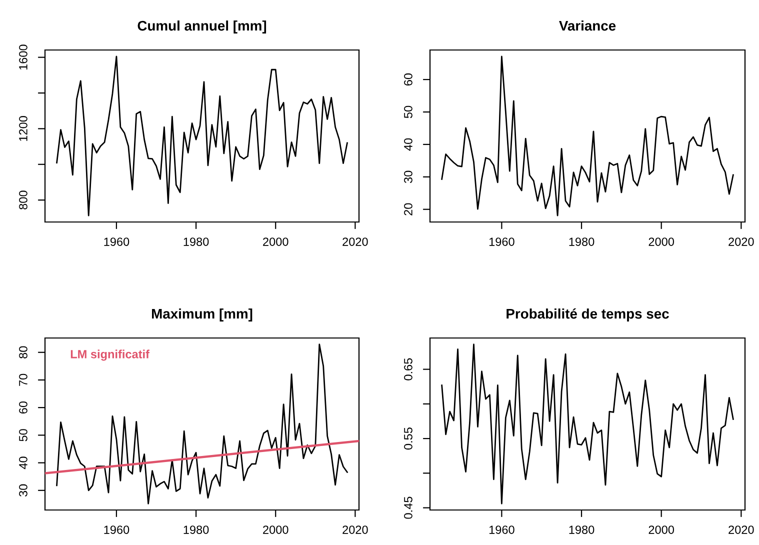 This screenshot has width=759, height=545. Describe the element at coordinates (23, 352) in the screenshot. I see `y-tick-label: 80` at that location.